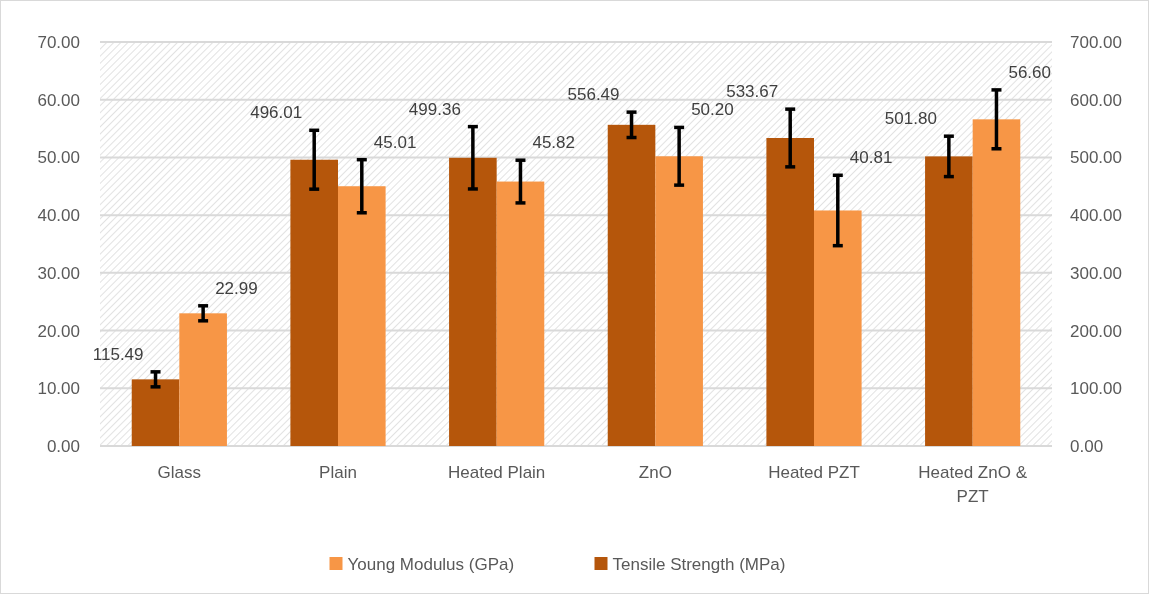  What do you see at coordinates (814, 472) in the screenshot?
I see `x-tick-label: Heated PZT` at bounding box center [814, 472].